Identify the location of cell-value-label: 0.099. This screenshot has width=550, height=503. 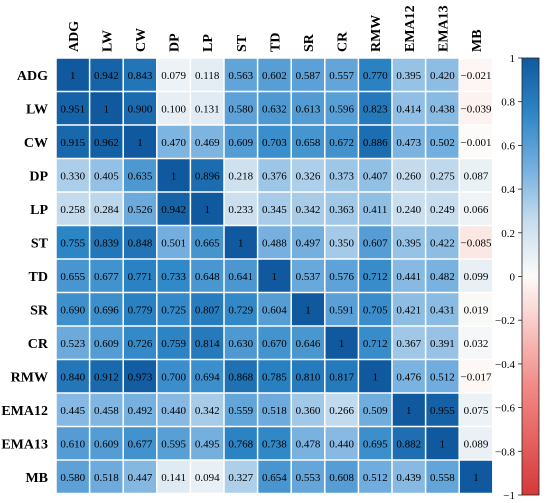
(476, 277).